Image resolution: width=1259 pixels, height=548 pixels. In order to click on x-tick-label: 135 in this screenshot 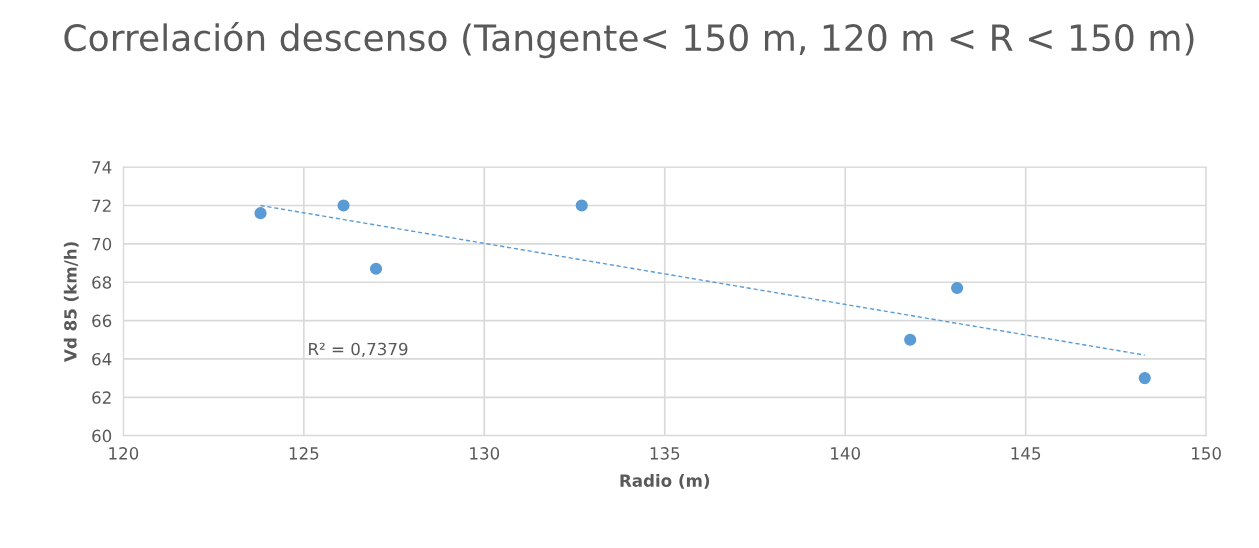, I will do `click(665, 453)`.